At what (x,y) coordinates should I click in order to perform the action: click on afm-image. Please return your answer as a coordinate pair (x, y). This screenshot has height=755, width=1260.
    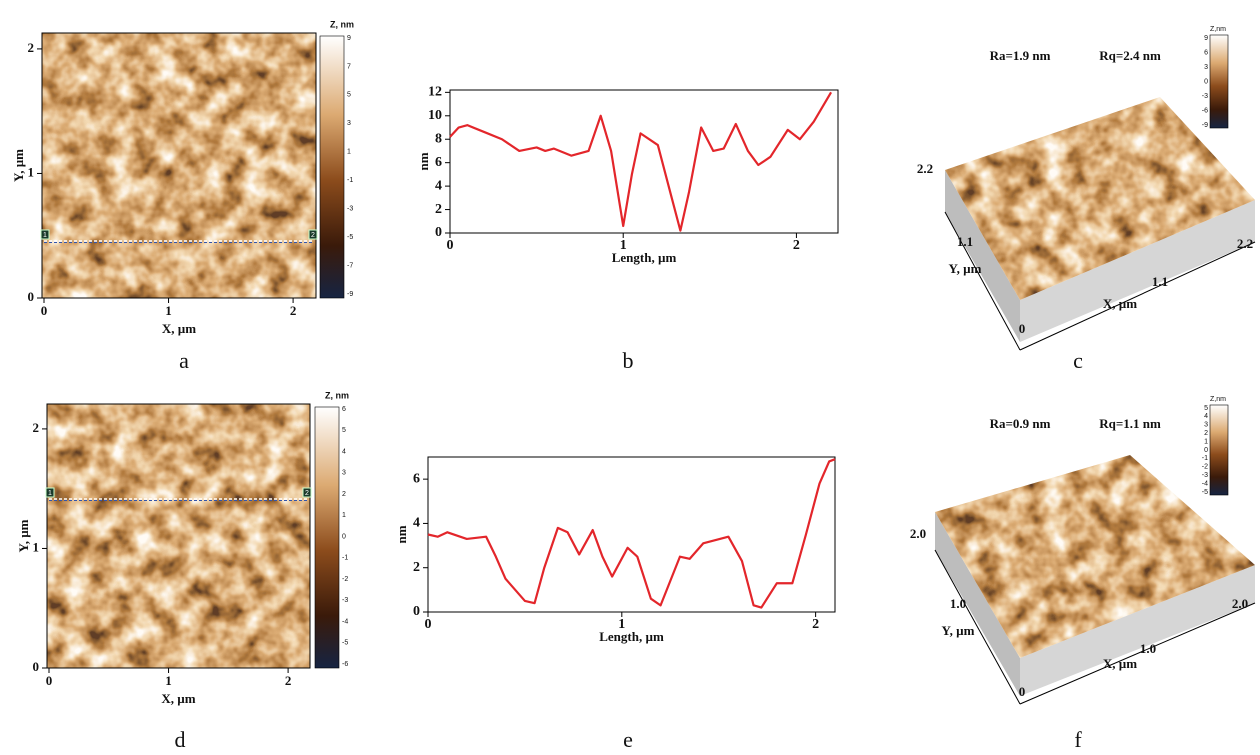
    Looking at the image, I should click on (178, 536).